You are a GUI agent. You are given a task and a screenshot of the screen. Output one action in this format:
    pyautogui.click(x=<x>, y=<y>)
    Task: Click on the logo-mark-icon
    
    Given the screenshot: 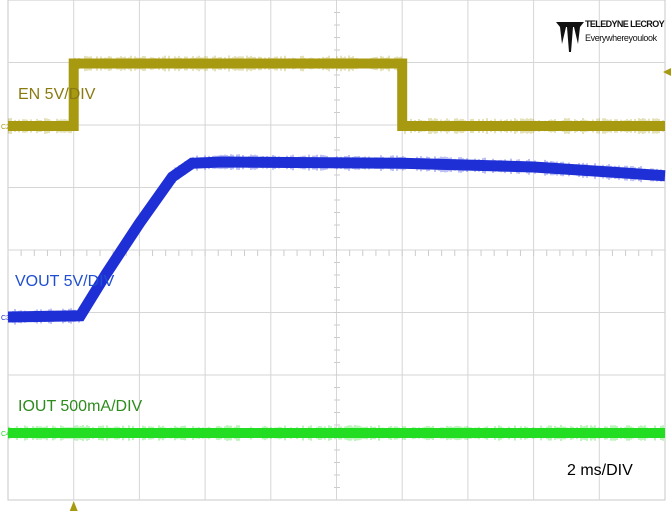 What is the action you would take?
    pyautogui.click(x=570, y=35)
    